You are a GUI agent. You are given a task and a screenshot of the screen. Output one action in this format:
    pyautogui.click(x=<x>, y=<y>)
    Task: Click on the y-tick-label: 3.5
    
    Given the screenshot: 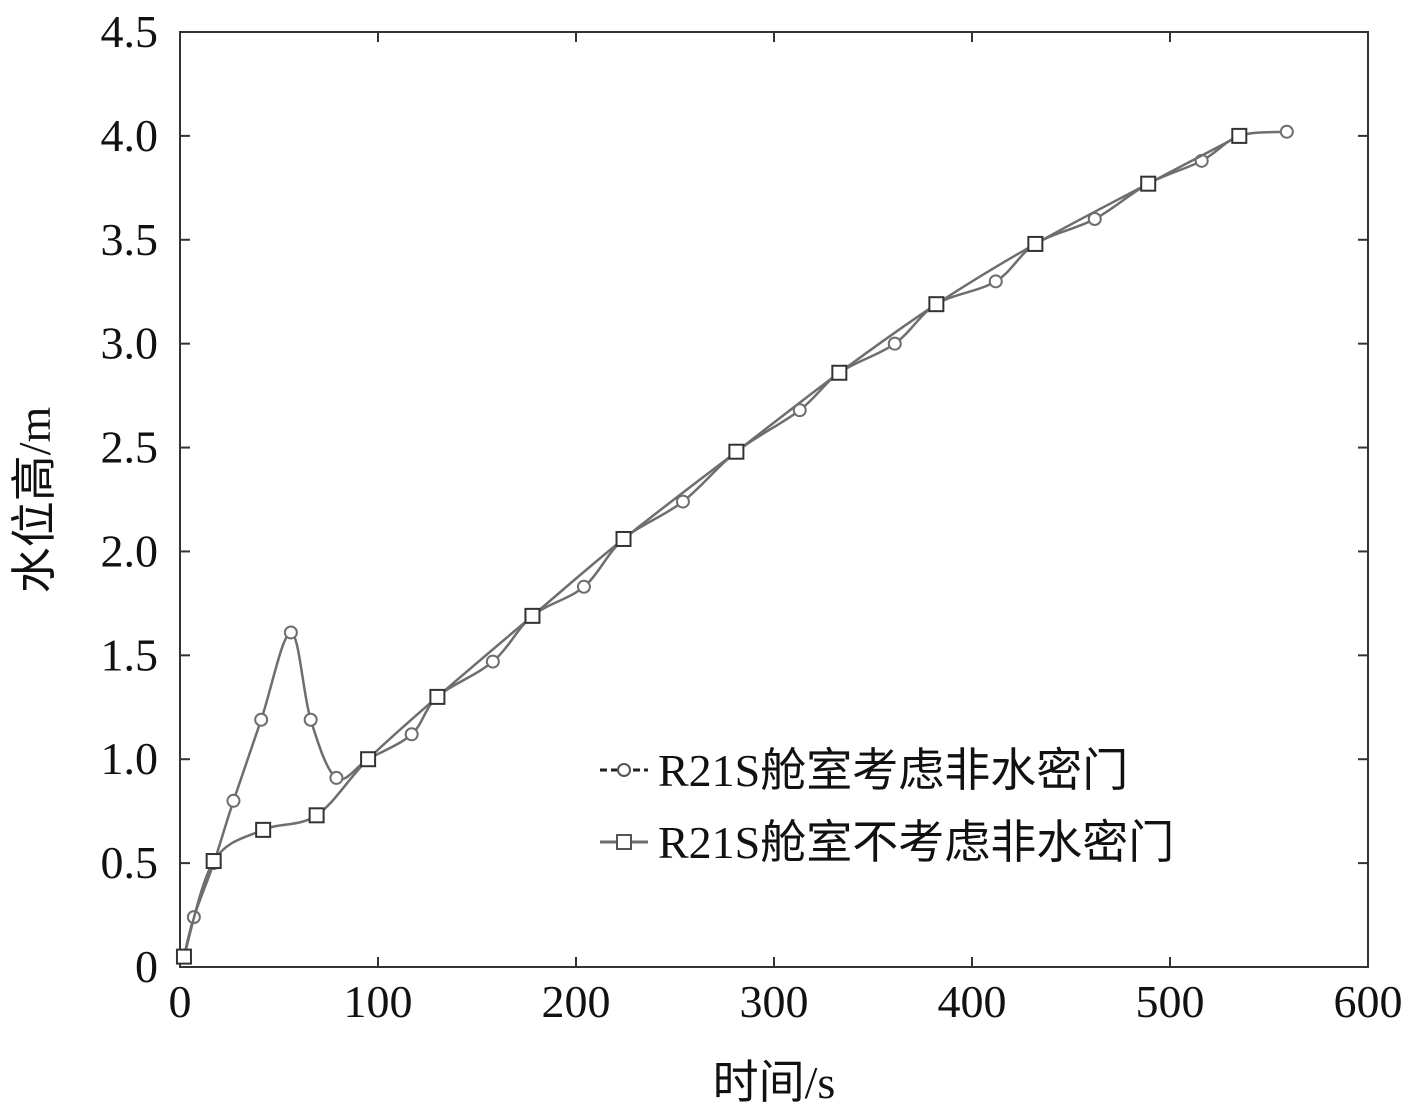 What is the action you would take?
    pyautogui.click(x=130, y=239)
    